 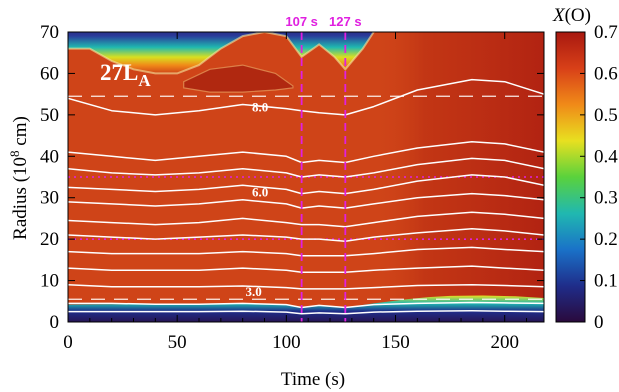 I want to click on contour-label: 6.0, so click(x=260, y=192).